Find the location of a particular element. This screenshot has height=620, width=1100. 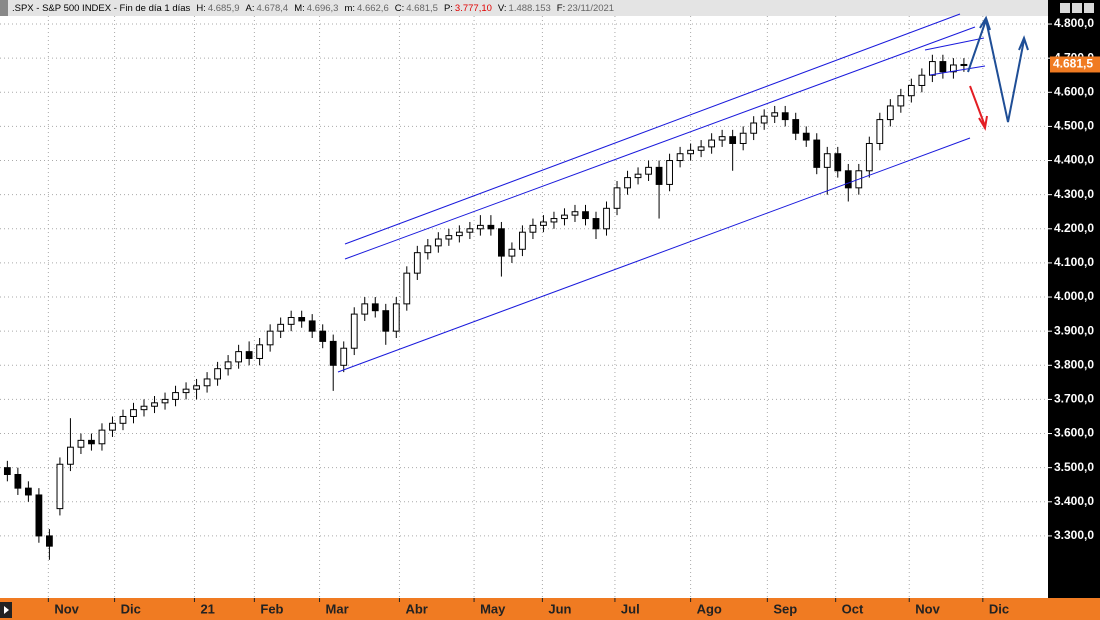

x-tick-label: Jun is located at coordinates (559, 608).